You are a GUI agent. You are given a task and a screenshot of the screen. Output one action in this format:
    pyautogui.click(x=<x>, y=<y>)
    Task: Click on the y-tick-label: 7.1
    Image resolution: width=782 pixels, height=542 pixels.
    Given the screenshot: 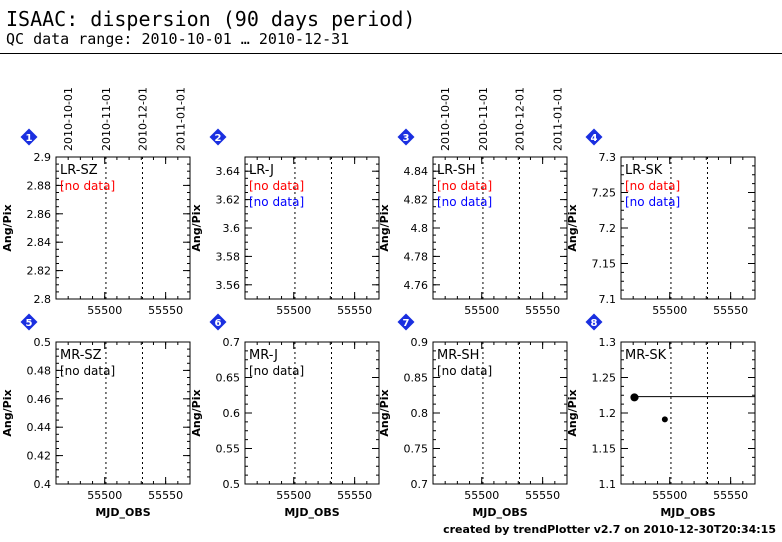 What is the action you would take?
    pyautogui.click(x=608, y=299)
    